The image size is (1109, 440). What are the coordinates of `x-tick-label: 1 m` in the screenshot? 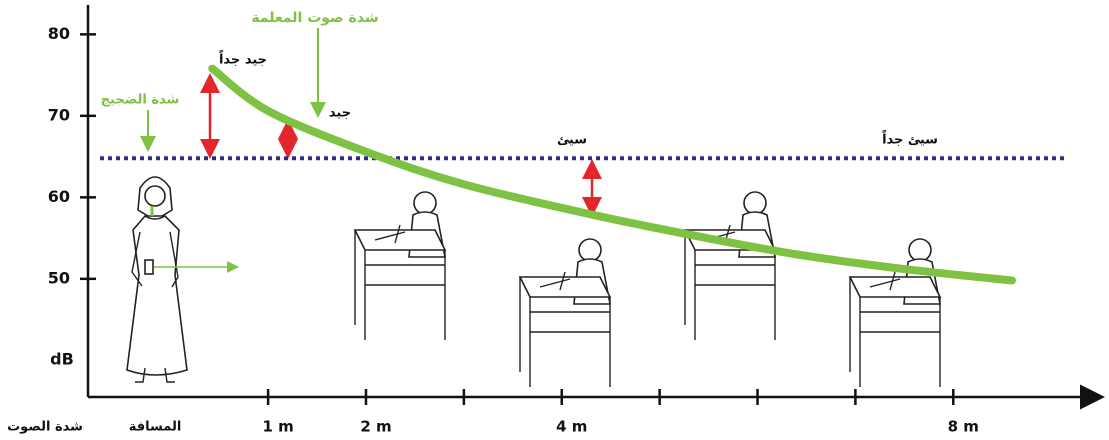 It's located at (277, 427).